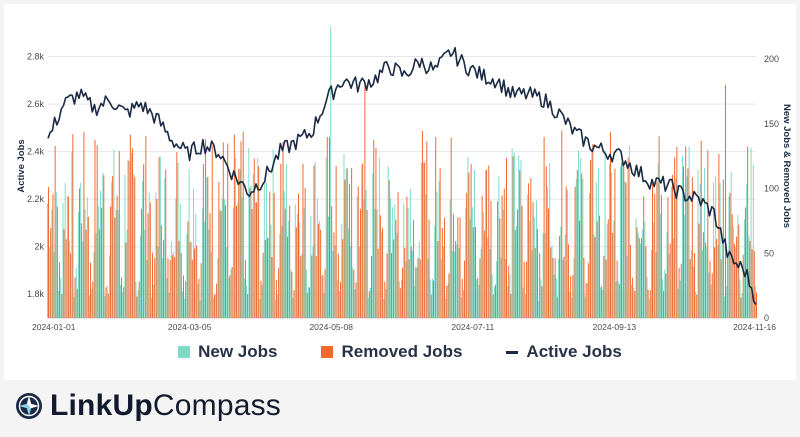 The height and width of the screenshot is (437, 800). I want to click on compass-icon, so click(29, 406).